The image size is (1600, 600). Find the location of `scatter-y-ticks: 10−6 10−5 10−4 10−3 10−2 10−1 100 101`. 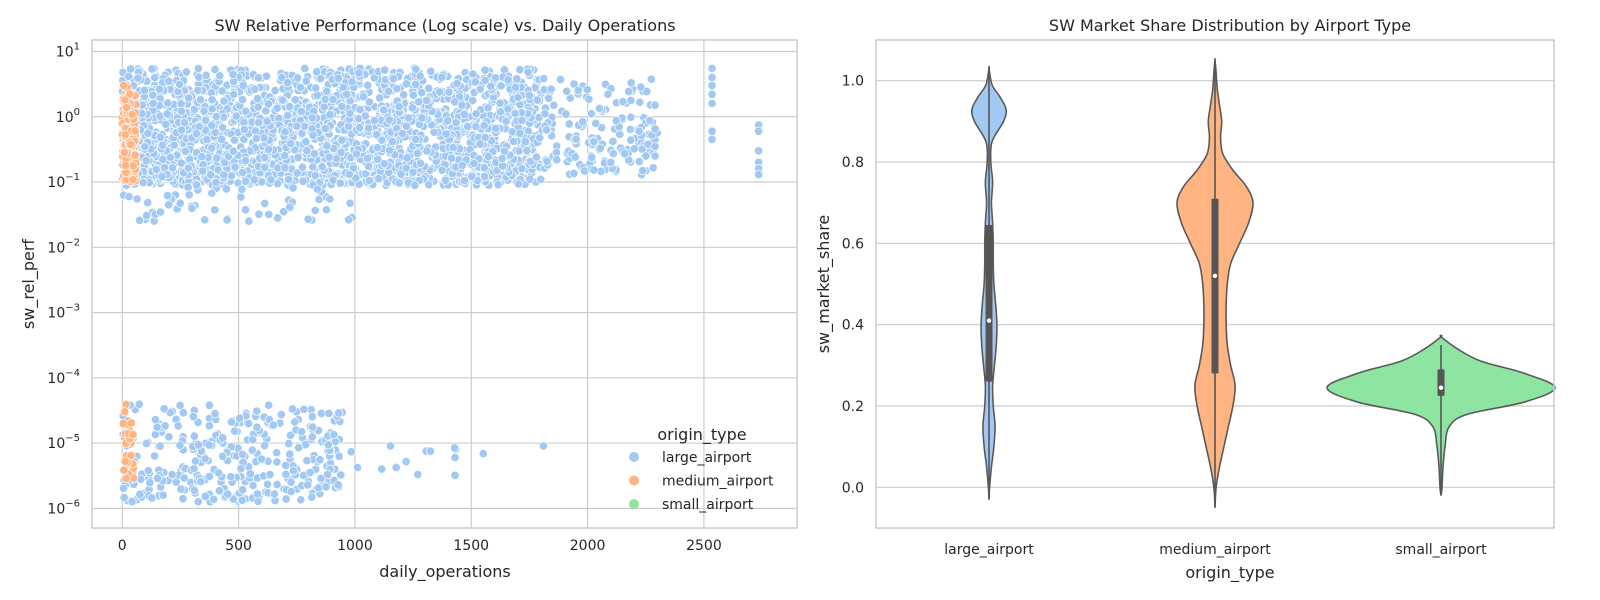

scatter-y-ticks: 10−6 10−5 10−4 10−3 10−2 10−1 100 101 is located at coordinates (63, 279).